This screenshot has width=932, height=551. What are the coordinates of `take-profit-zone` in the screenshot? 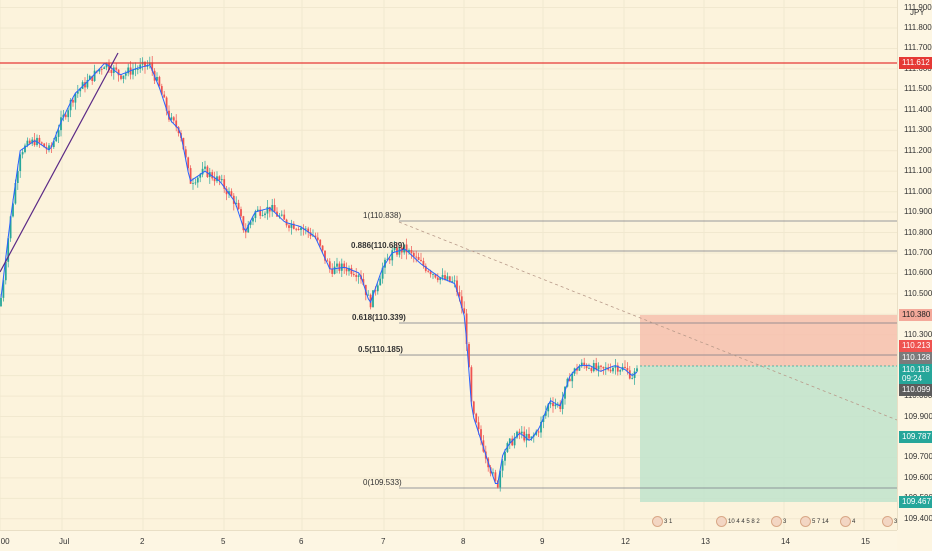 It's located at (768, 434).